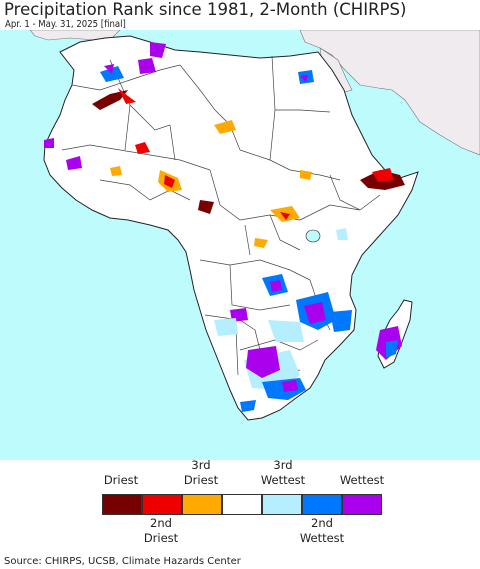 The width and height of the screenshot is (480, 569). Describe the element at coordinates (65, 24) in the screenshot. I see `map-subtitle: Apr. 1 - May. 31, 2025 [final]` at that location.